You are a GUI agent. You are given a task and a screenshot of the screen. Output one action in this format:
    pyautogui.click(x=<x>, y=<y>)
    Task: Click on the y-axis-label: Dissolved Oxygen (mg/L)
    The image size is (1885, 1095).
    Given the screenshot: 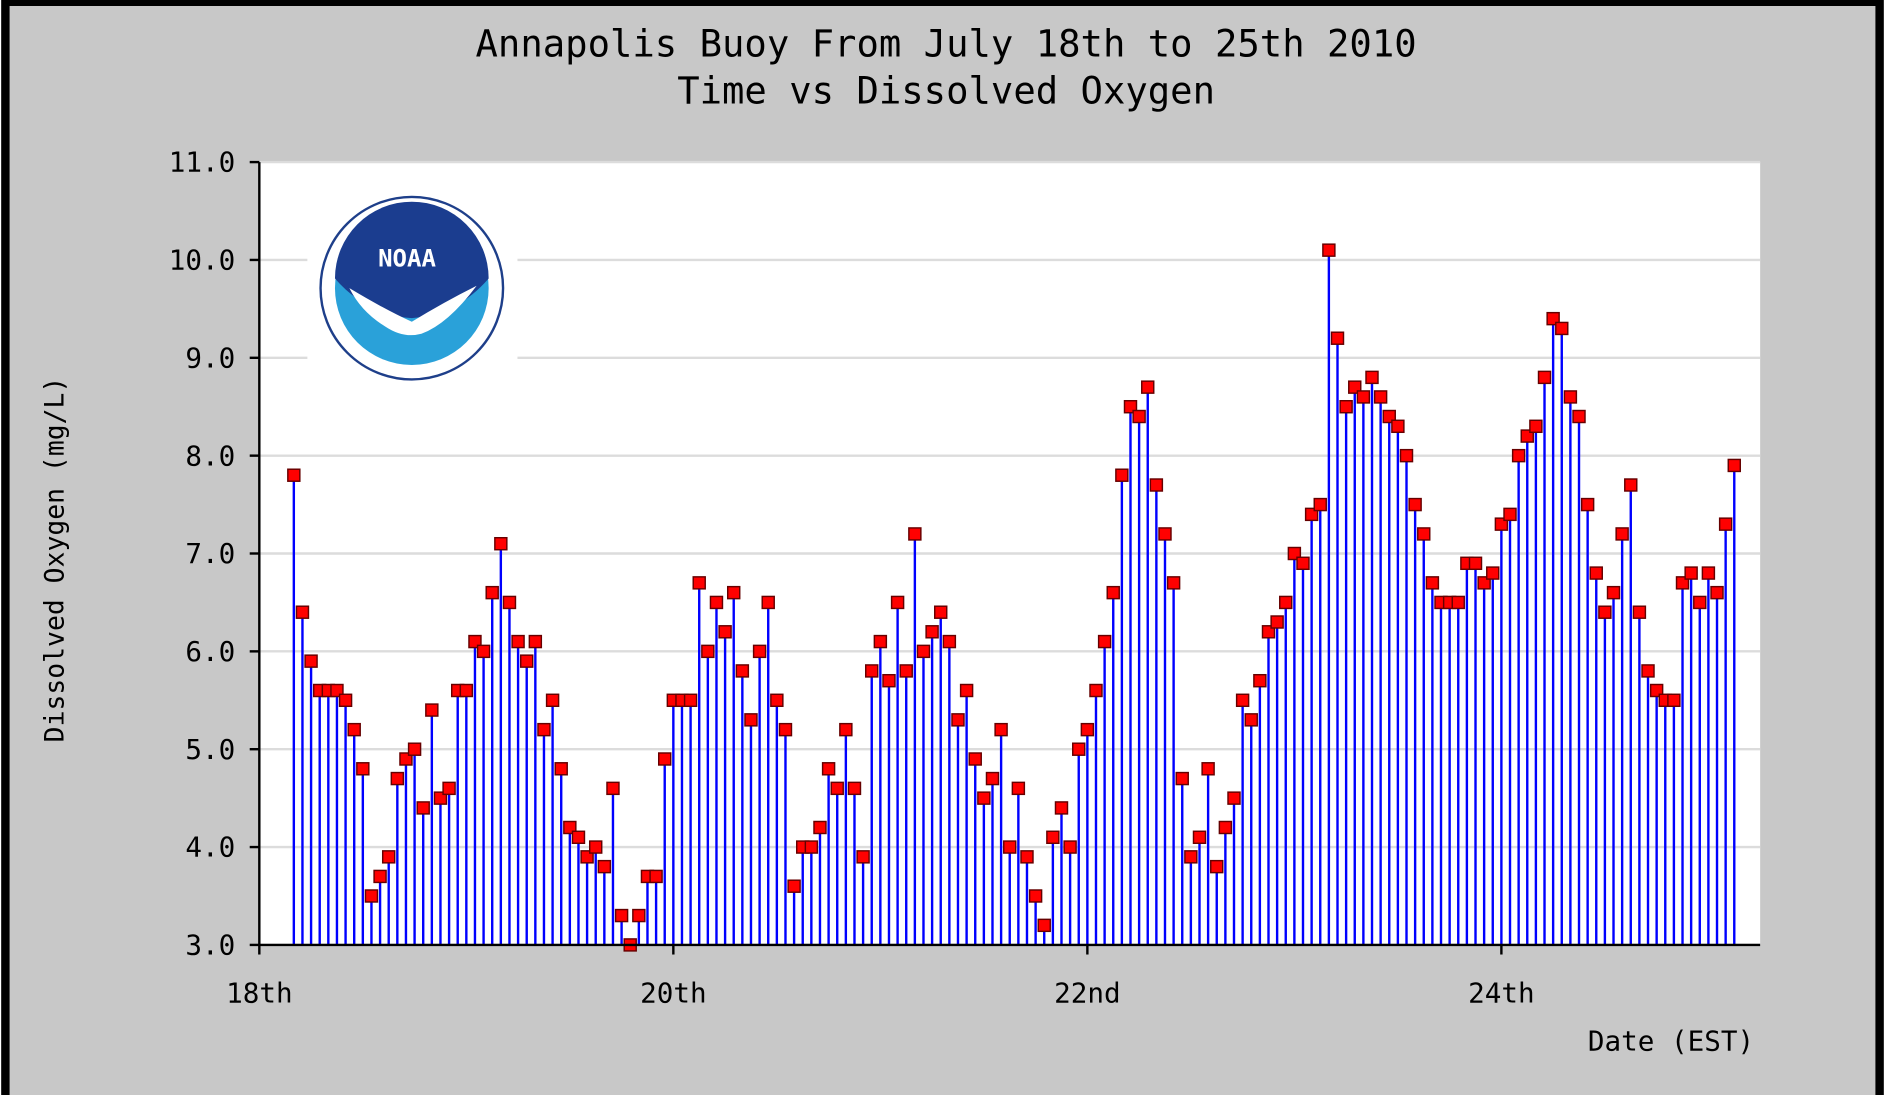 What is the action you would take?
    pyautogui.click(x=55, y=560)
    